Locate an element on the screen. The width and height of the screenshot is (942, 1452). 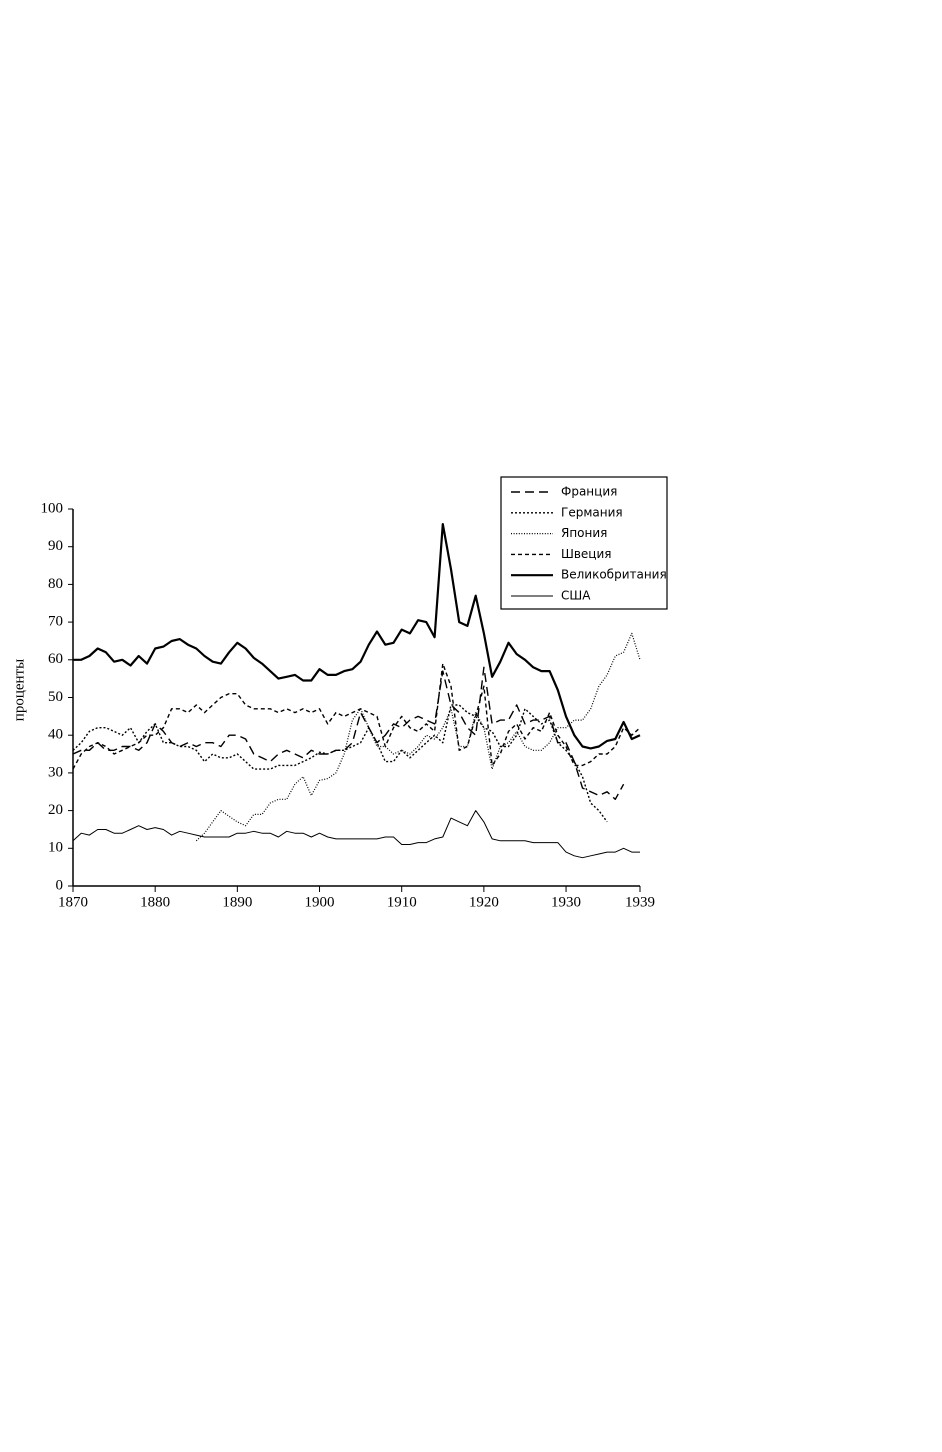
y-tick-label: 100 is located at coordinates (52, 508).